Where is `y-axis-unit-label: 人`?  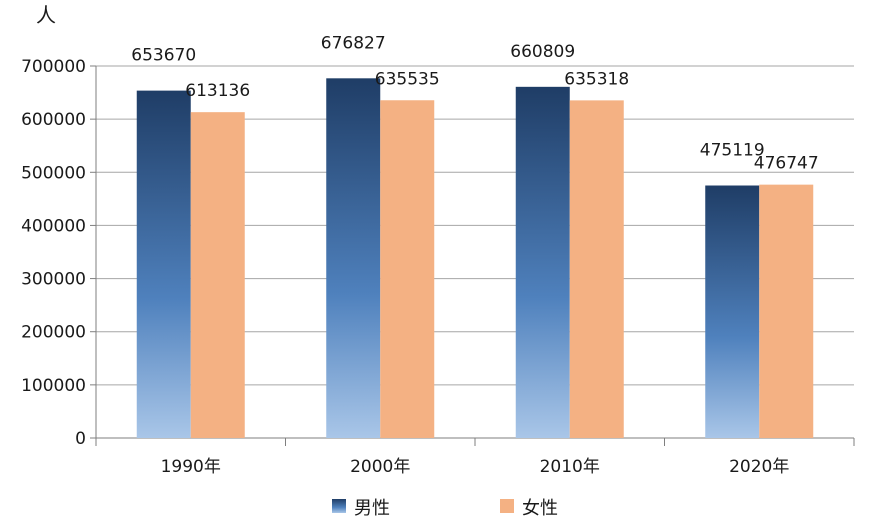 y-axis-unit-label: 人 is located at coordinates (46, 15).